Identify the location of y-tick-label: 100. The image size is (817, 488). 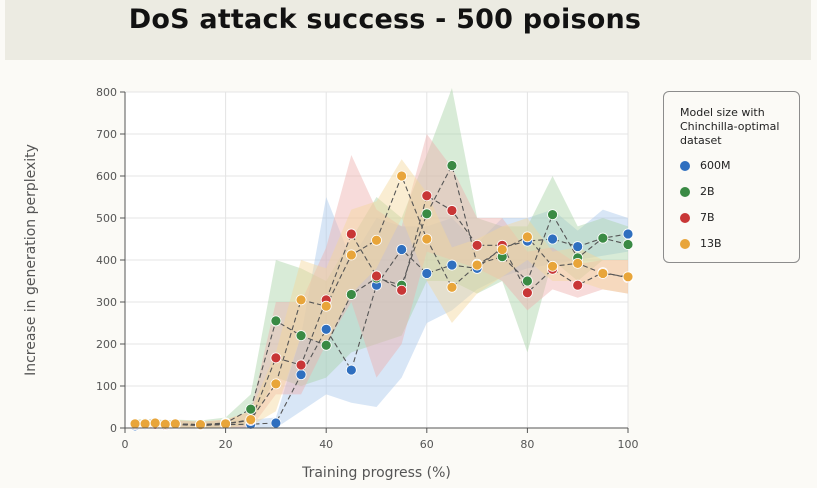
(106, 386).